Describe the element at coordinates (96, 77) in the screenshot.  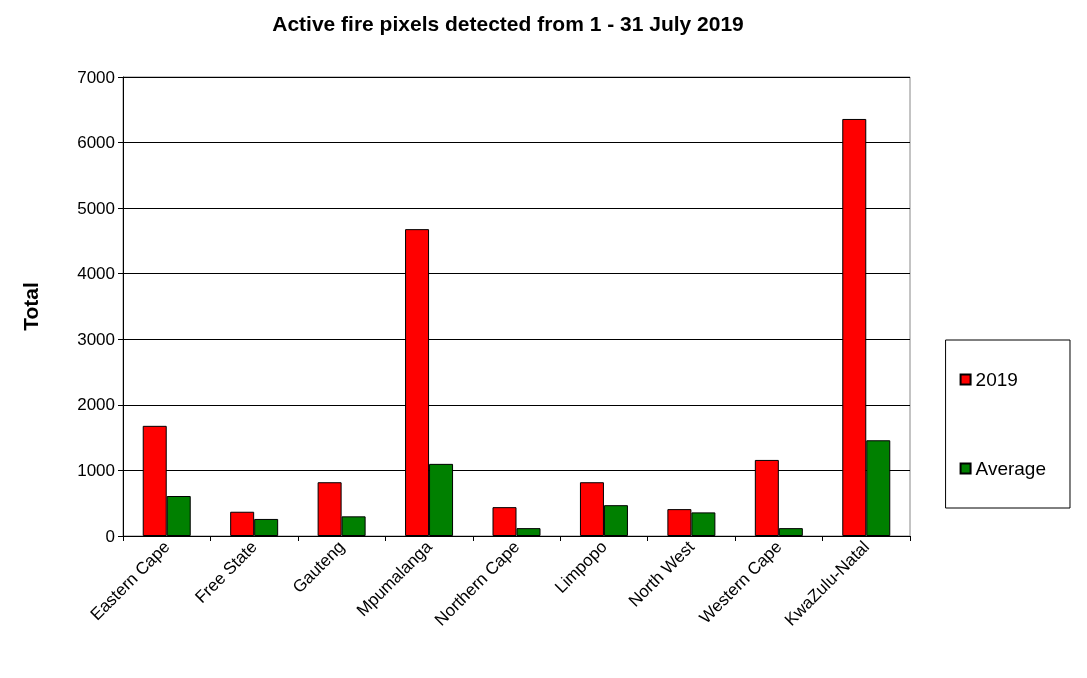
I see `y-tick-label: 7000` at that location.